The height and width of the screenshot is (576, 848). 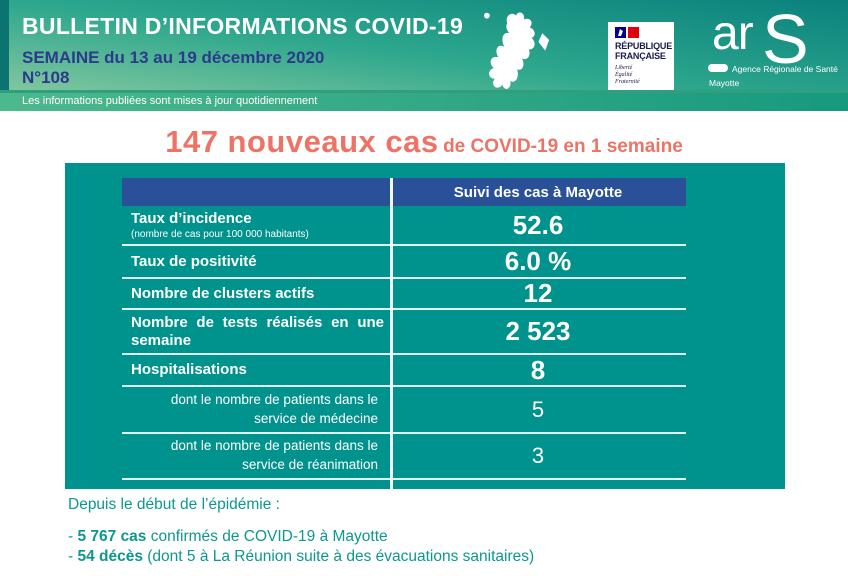 What do you see at coordinates (302, 141) in the screenshot?
I see `headline-new-cases: 147 nouveaux cas` at bounding box center [302, 141].